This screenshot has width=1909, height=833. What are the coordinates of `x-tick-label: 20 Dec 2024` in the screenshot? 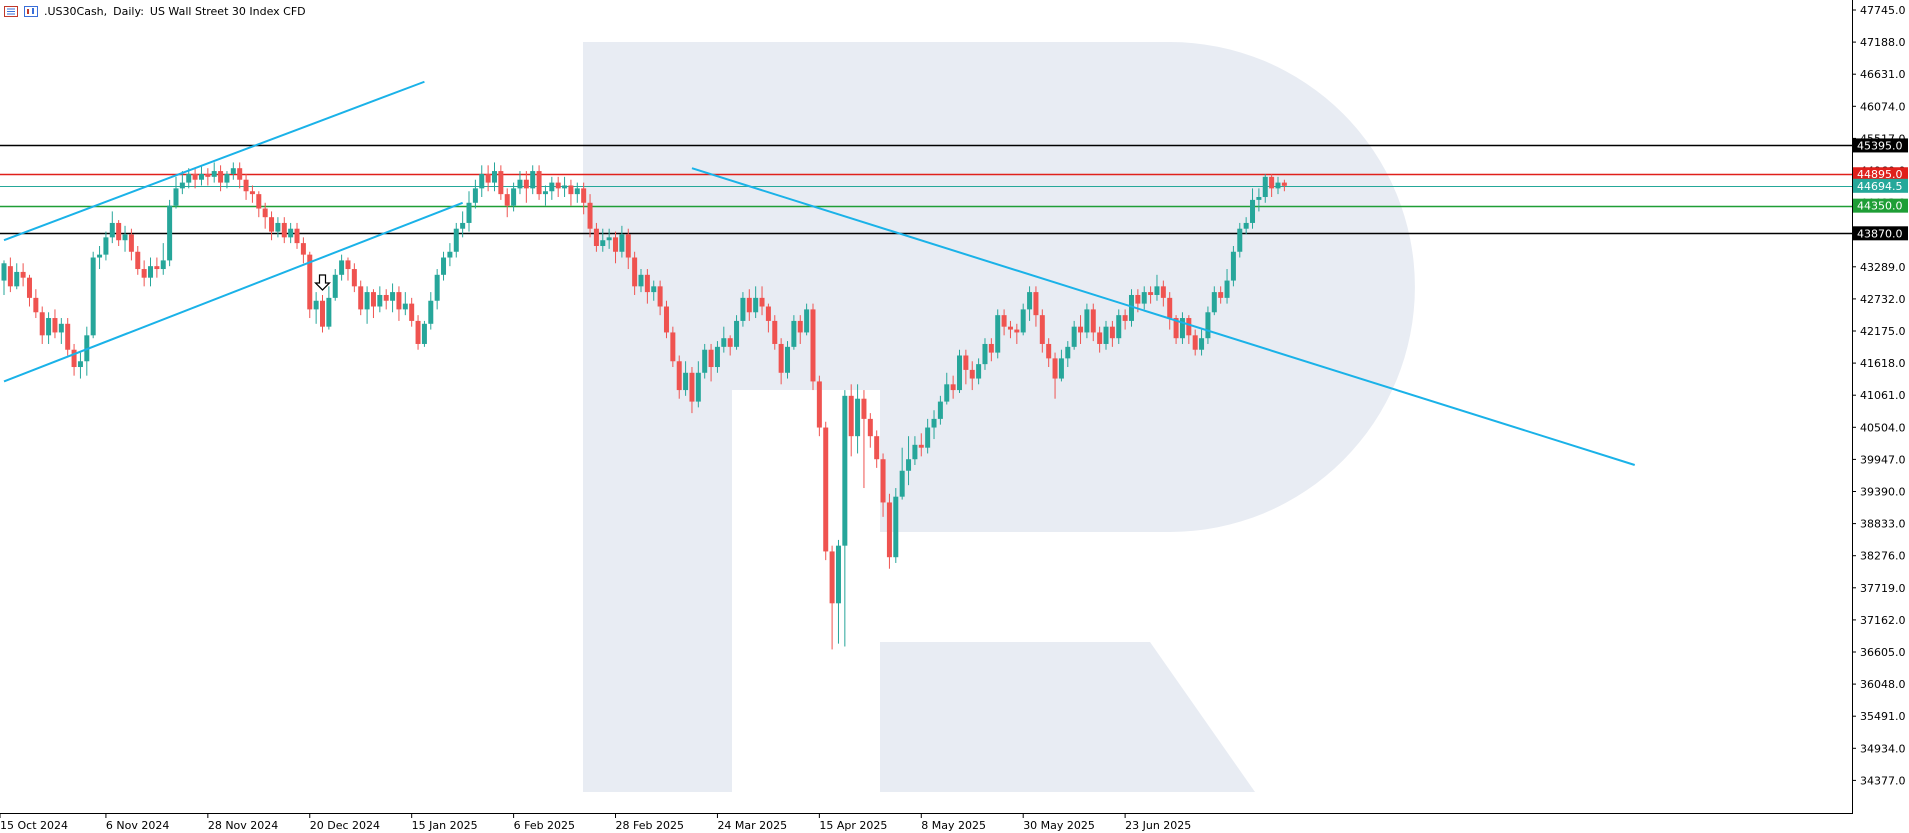 It's located at (345, 825).